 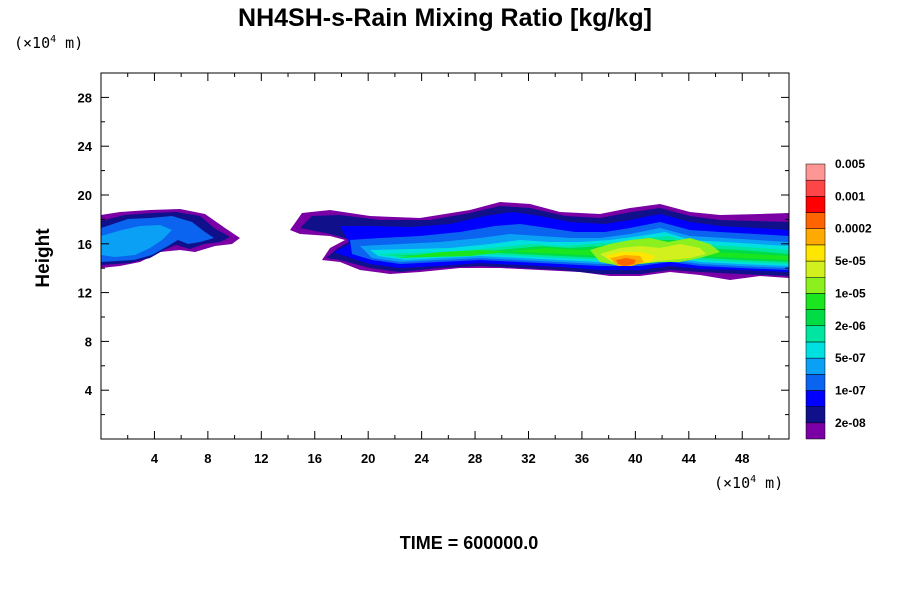 What do you see at coordinates (88, 341) in the screenshot?
I see `y-tick-label: 8` at bounding box center [88, 341].